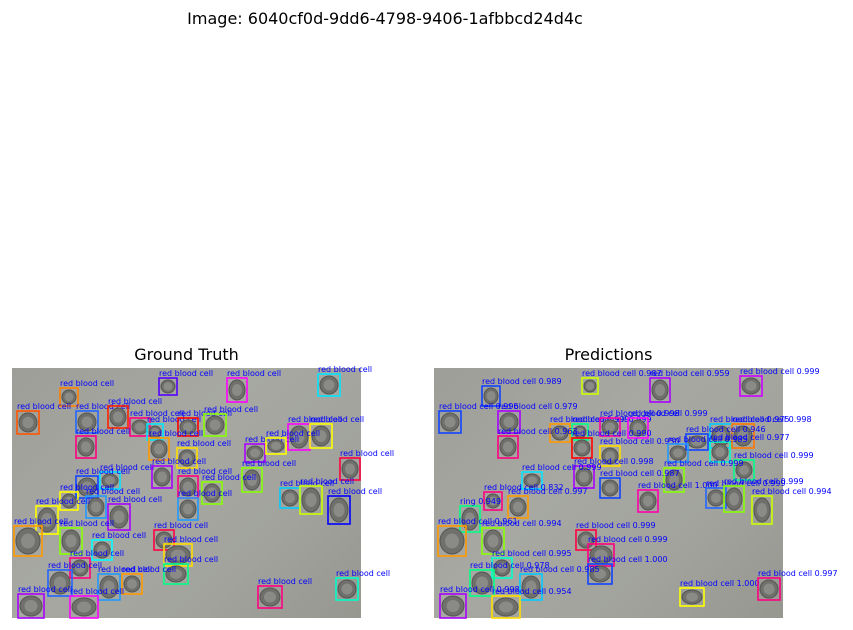  Describe the element at coordinates (622, 373) in the screenshot. I see `detection-label: red blood cell 0.987` at that location.